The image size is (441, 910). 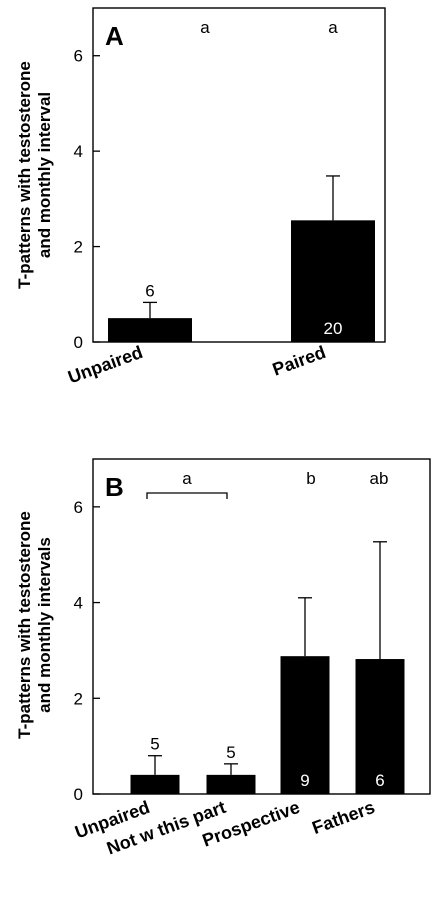 I want to click on panel-b-significance-letter: b, so click(x=310, y=478).